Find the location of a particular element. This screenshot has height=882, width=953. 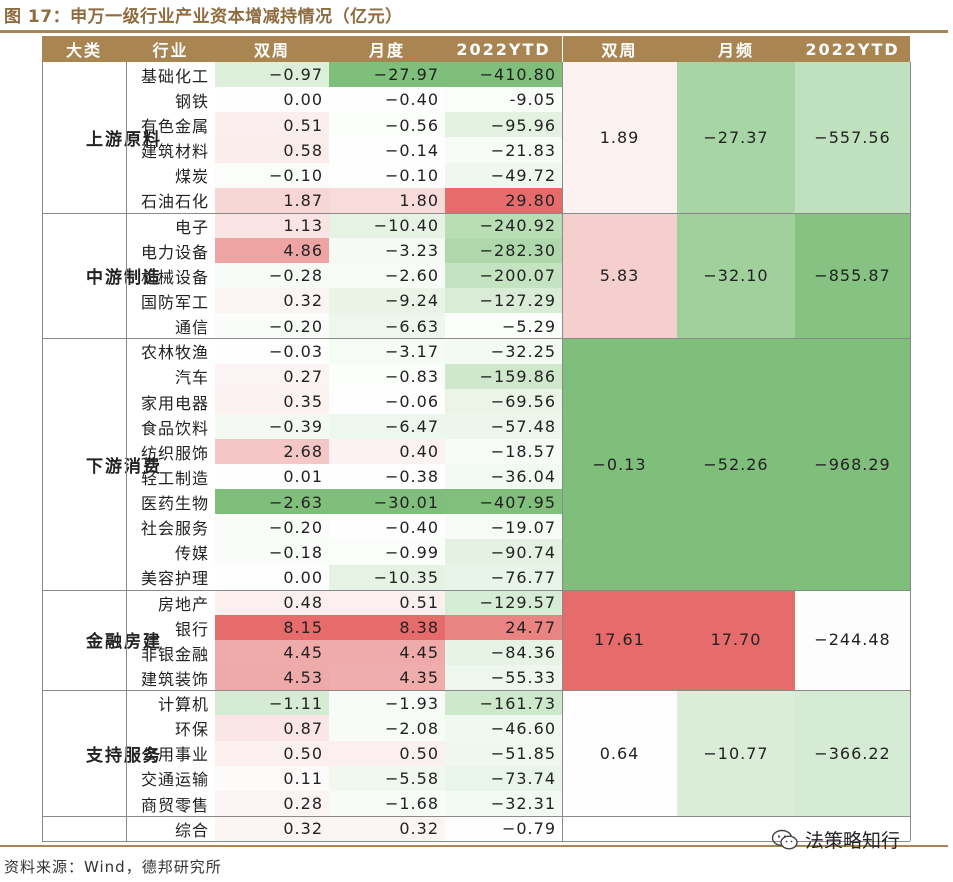

biweekly-value: 0.32 is located at coordinates (272, 301).